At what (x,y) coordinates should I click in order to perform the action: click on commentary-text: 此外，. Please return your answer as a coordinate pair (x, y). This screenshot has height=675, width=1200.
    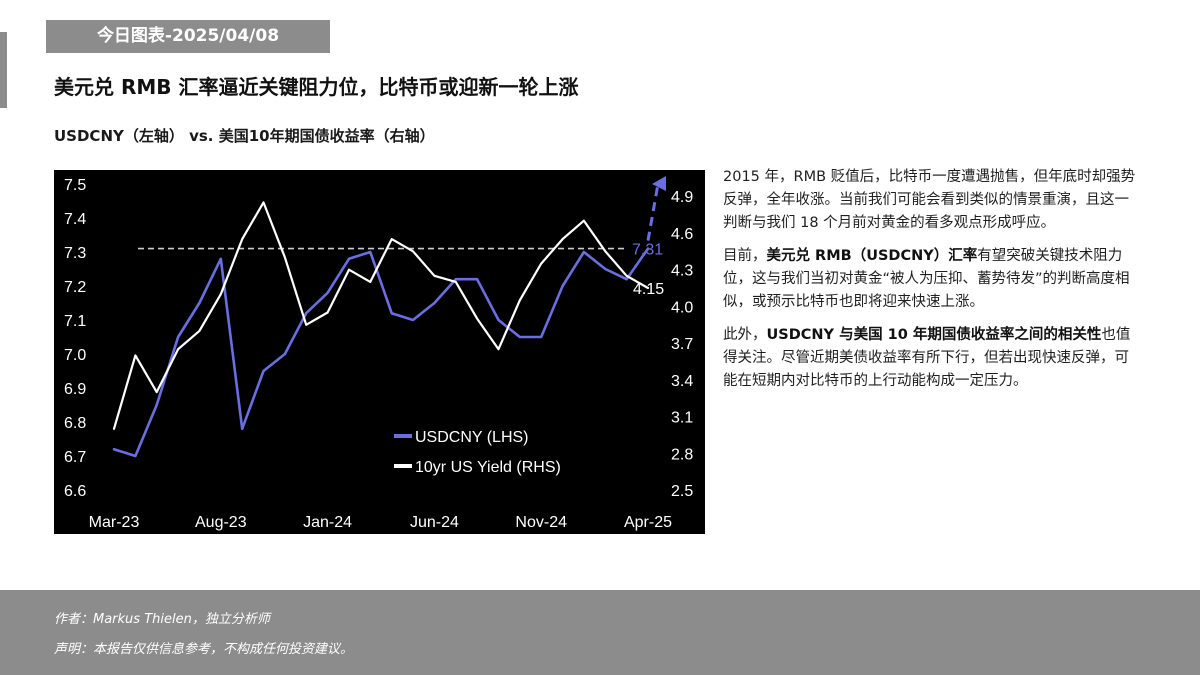
    Looking at the image, I should click on (745, 335).